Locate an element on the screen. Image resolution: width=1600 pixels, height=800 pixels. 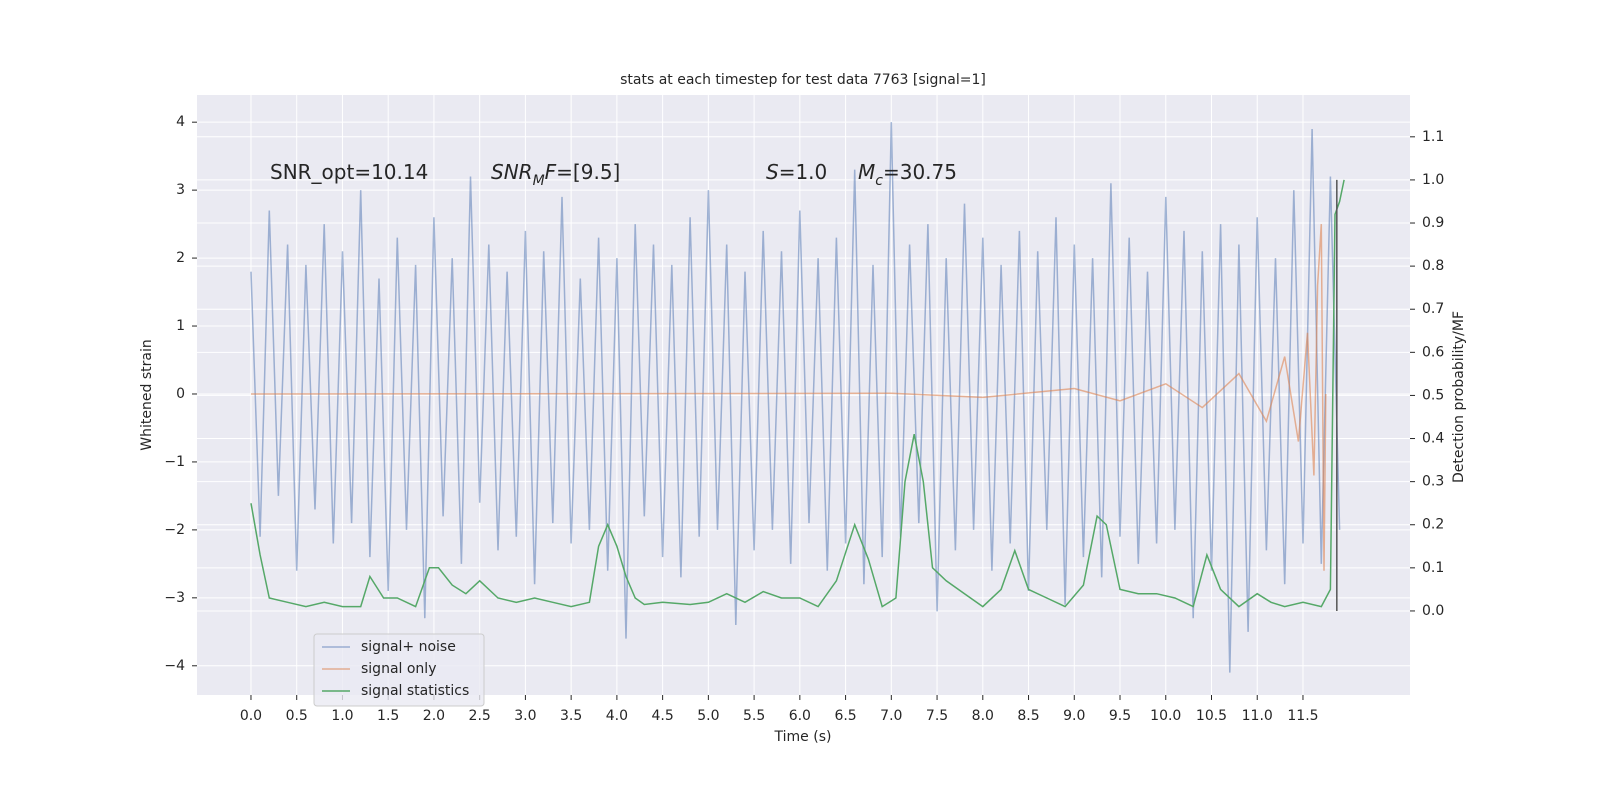
legend-box is located at coordinates (399, 670).